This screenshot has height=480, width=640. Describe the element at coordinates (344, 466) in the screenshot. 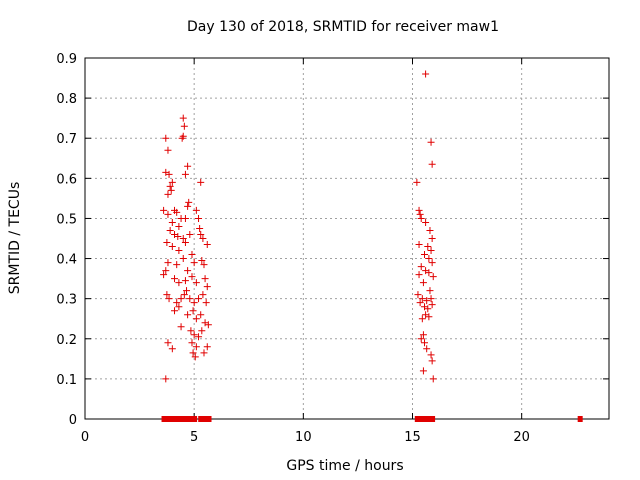

I see `x-axis-label: GPS time / hours` at that location.